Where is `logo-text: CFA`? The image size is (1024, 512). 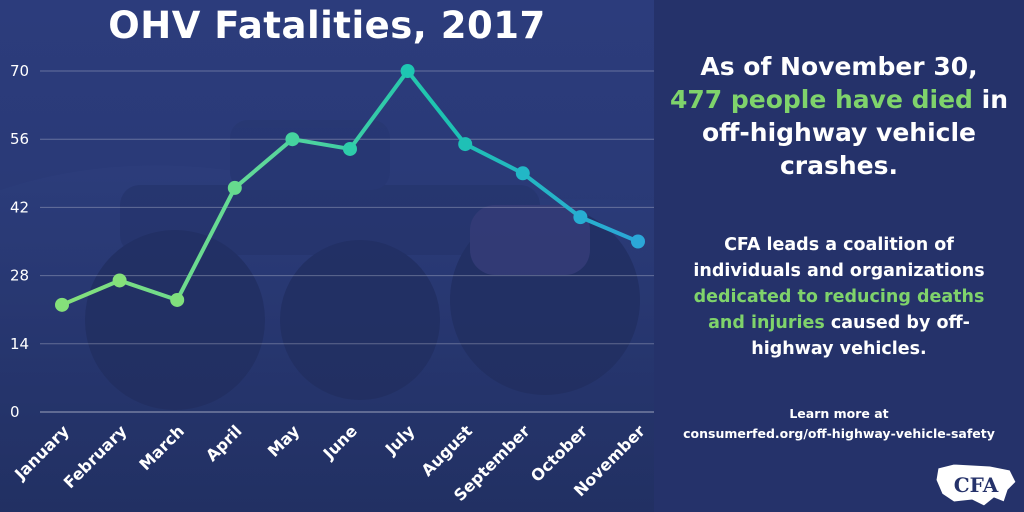 logo-text: CFA is located at coordinates (976, 485).